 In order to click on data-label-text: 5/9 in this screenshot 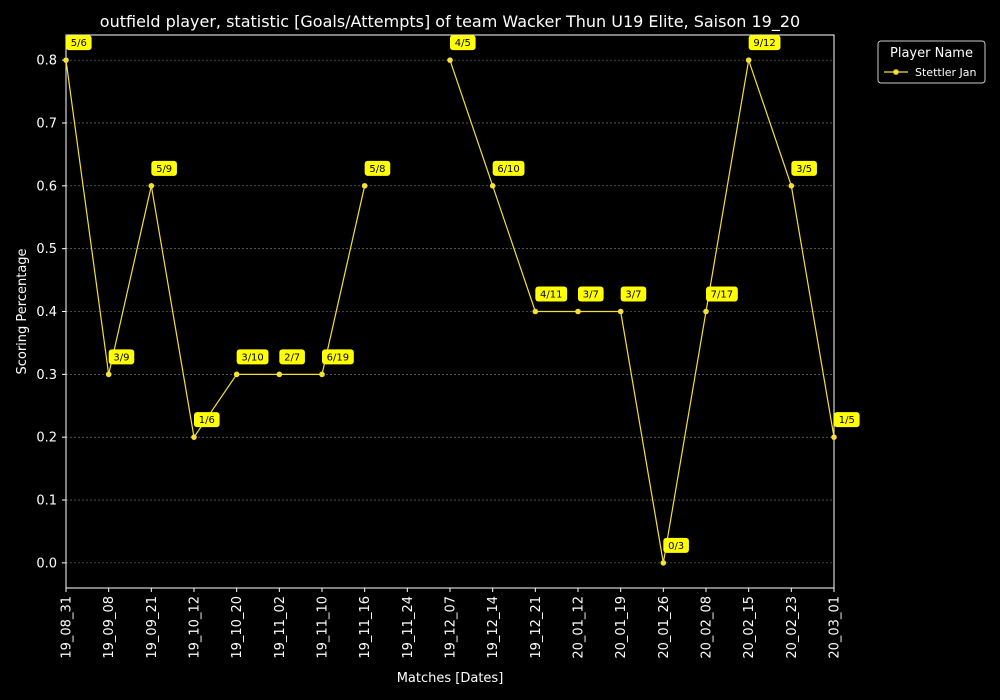, I will do `click(164, 169)`.